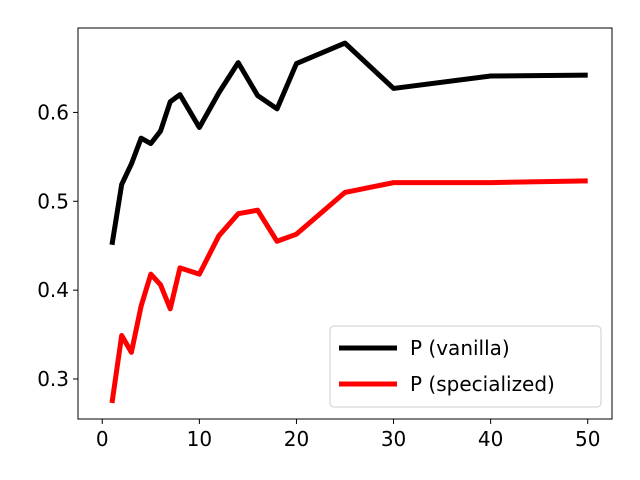 Image resolution: width=640 pixels, height=480 pixels. I want to click on x-tick-label-4: 40, so click(490, 439).